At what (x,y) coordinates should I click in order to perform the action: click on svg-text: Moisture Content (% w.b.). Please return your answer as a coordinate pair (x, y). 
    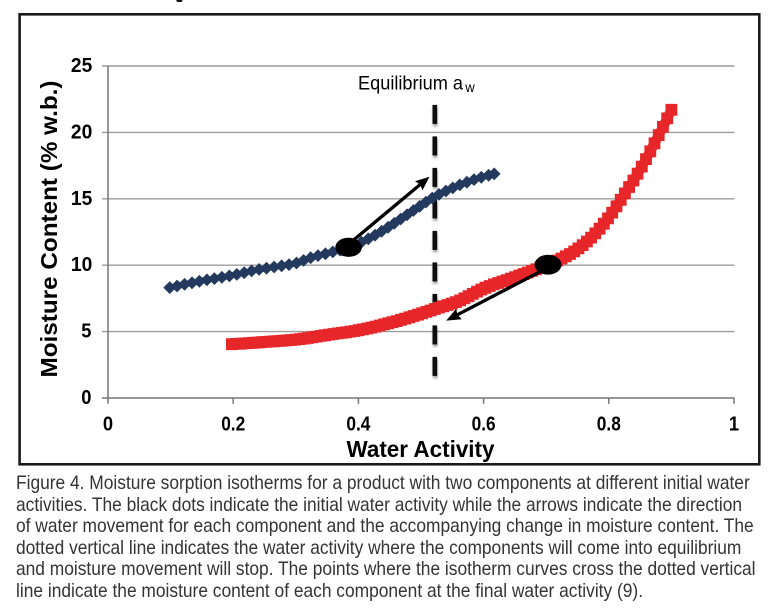
    Looking at the image, I should click on (49, 229).